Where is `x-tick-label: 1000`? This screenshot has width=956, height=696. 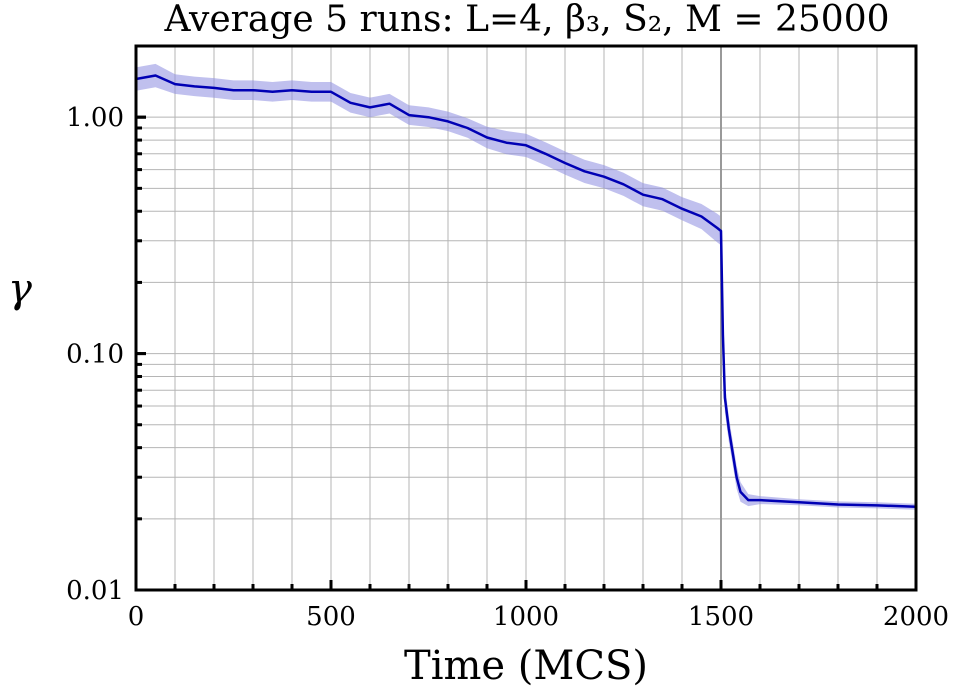 x-tick-label: 1000 is located at coordinates (526, 617).